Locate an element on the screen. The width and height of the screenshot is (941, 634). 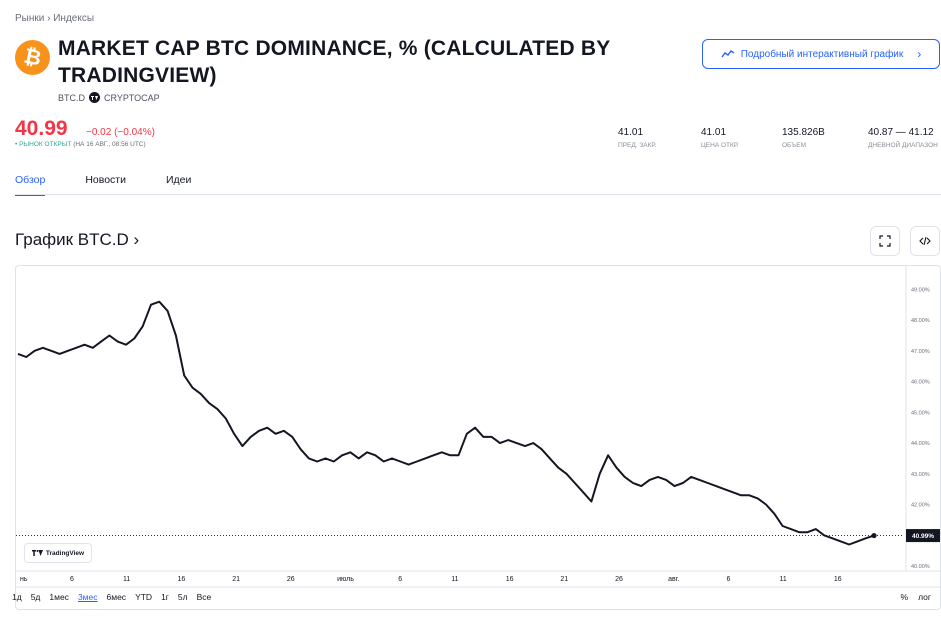
market-status: • РЫНОК ОТКРЫТ (НА 16 АВГ., 08:56 UTC) is located at coordinates (80, 144).